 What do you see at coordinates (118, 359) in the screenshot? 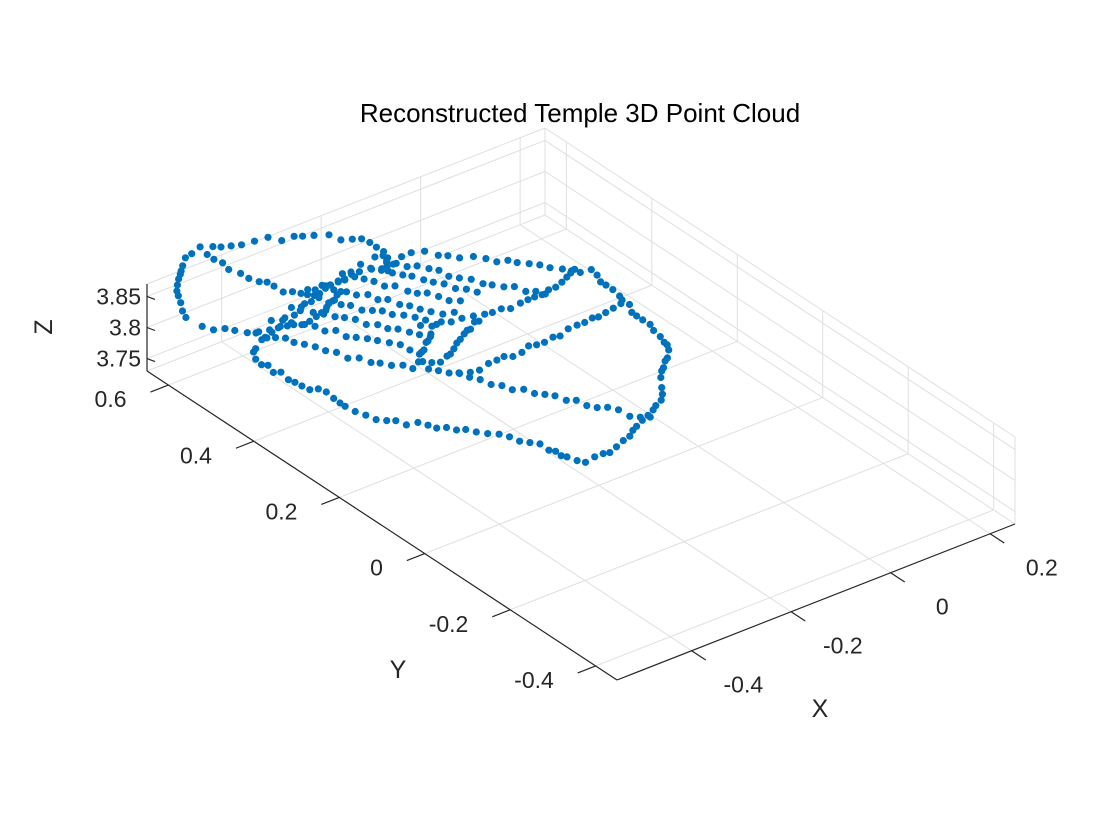
I see `z-tick-label: 3.75` at bounding box center [118, 359].